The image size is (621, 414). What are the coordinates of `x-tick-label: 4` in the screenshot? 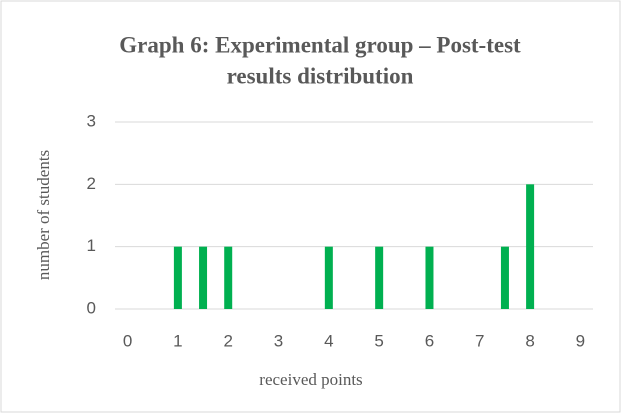 It's located at (328, 340).